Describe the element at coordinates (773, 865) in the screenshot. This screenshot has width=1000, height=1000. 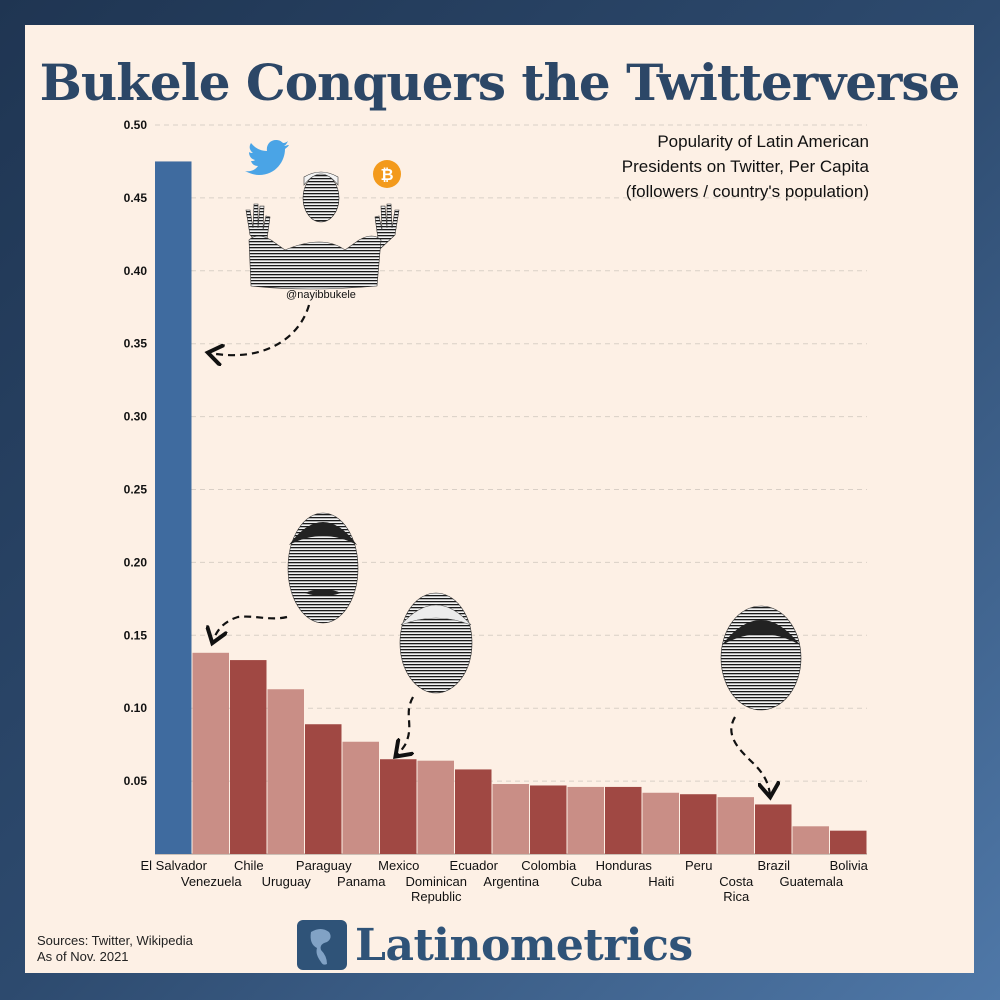
I see `x-tick-label: Brazil` at that location.